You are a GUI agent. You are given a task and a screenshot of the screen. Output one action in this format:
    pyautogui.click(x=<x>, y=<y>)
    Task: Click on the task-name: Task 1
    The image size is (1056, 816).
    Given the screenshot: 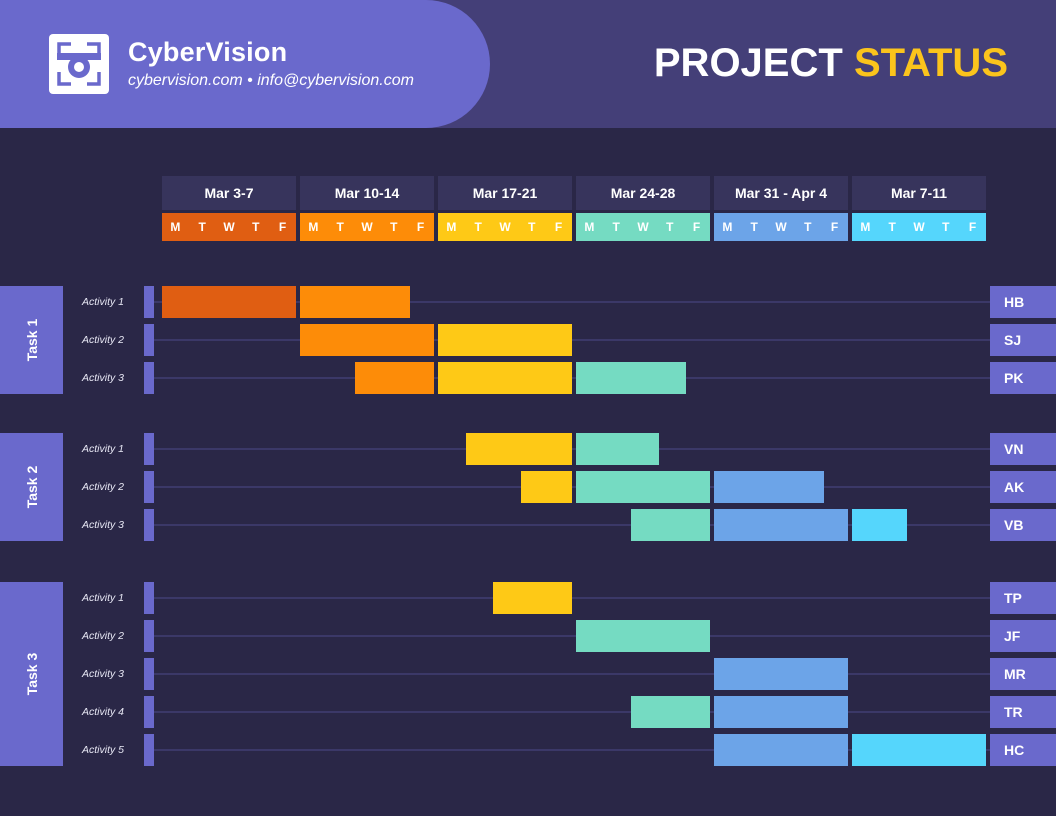 What is the action you would take?
    pyautogui.click(x=31, y=340)
    